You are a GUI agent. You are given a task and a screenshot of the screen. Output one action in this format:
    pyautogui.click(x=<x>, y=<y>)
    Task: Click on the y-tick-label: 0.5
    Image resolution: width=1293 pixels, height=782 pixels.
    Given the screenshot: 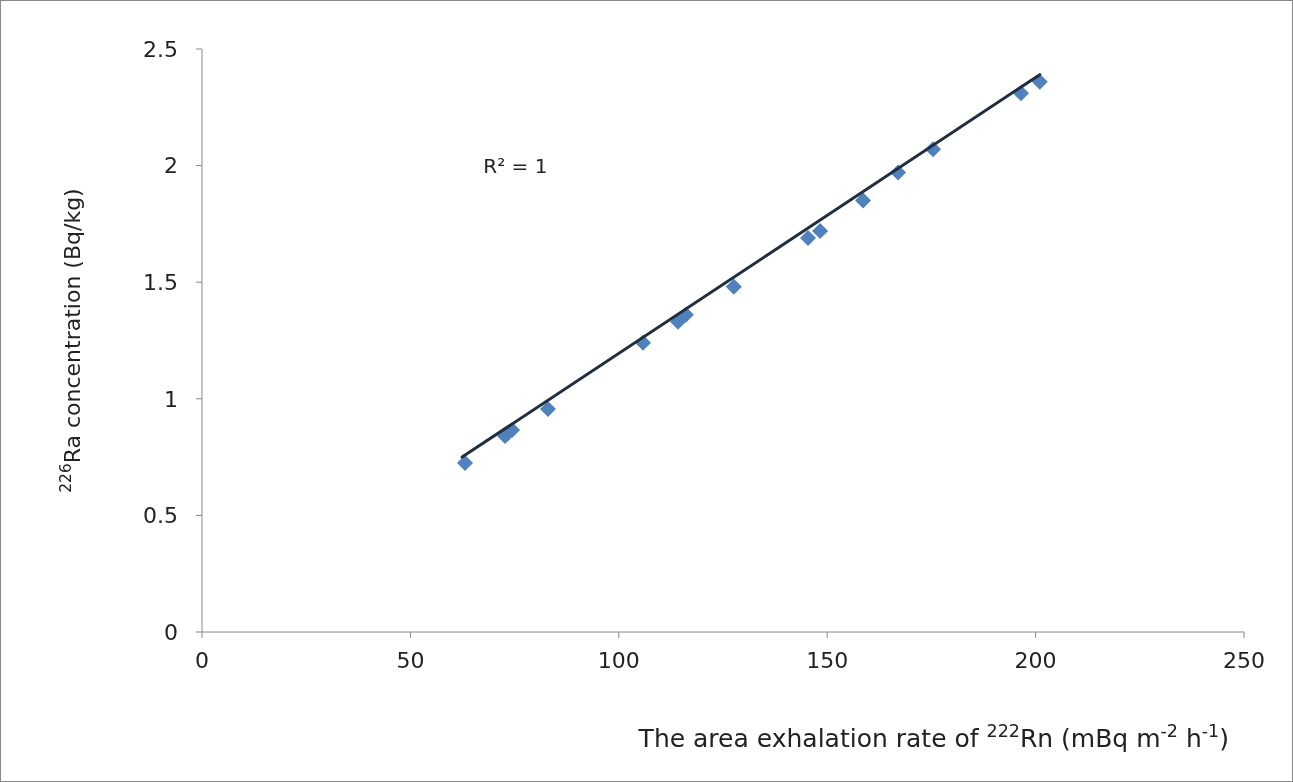 What is the action you would take?
    pyautogui.click(x=160, y=516)
    